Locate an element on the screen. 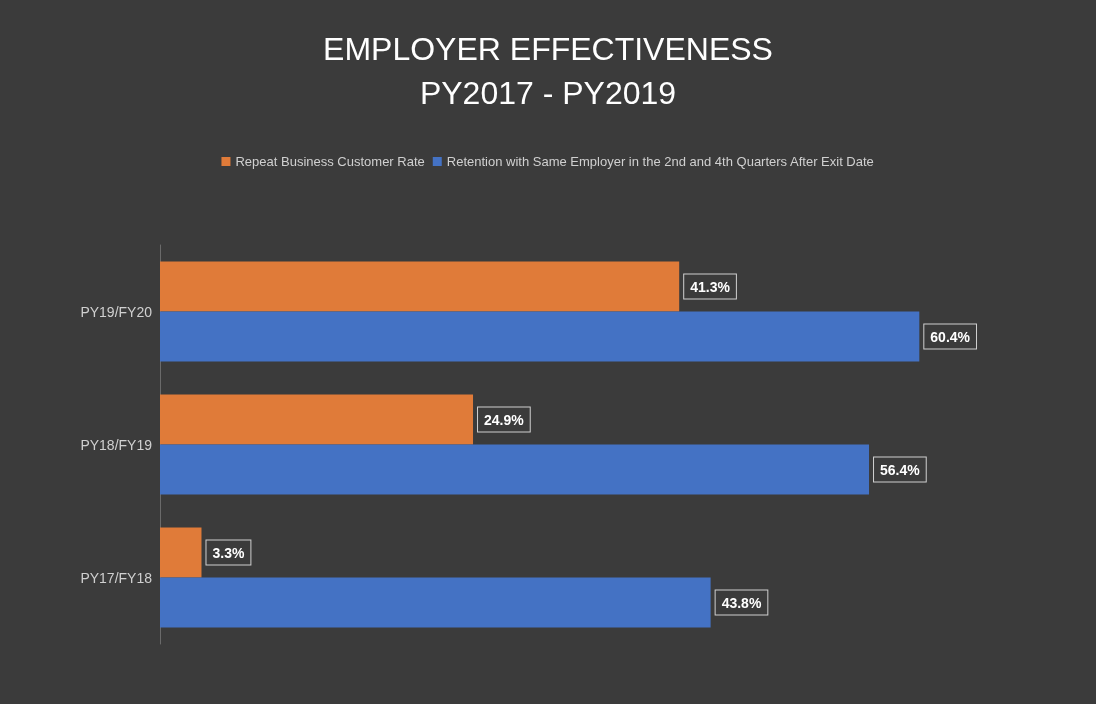 The height and width of the screenshot is (704, 1096). y-tick-label: PY19/FY20 is located at coordinates (116, 311).